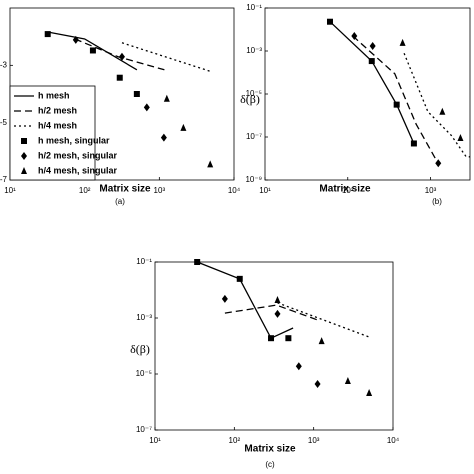 The width and height of the screenshot is (474, 474). Describe the element at coordinates (270, 464) in the screenshot. I see `caption: (c)` at that location.